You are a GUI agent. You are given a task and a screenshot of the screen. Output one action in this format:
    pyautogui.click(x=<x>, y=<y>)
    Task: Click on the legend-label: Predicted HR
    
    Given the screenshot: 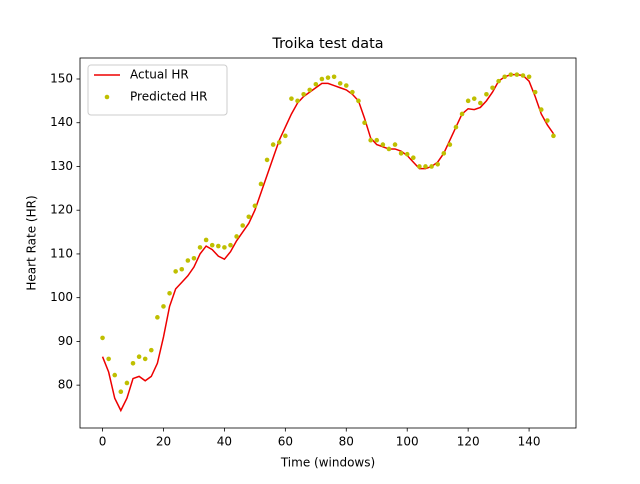 What is the action you would take?
    pyautogui.click(x=169, y=97)
    